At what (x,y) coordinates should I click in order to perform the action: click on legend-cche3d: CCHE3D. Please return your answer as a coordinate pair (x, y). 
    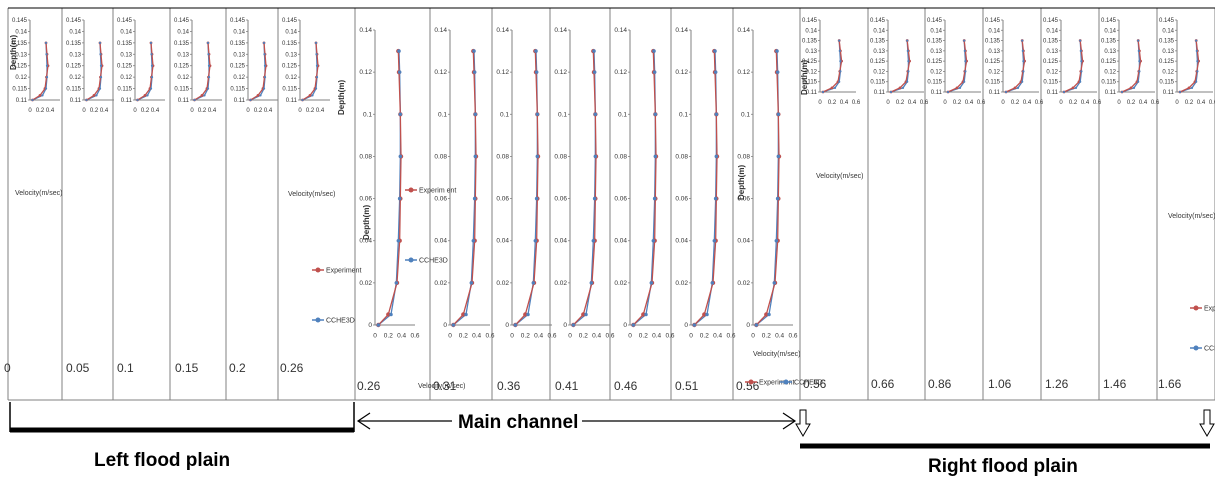
    Looking at the image, I should click on (333, 321).